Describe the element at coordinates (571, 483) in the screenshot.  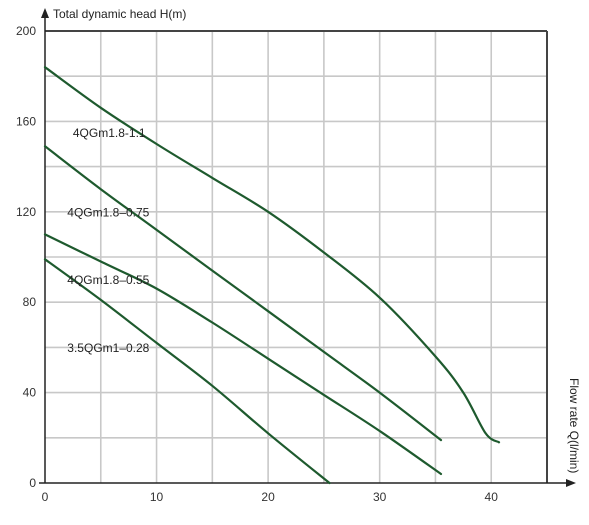
I see `x-axis-arrow` at that location.